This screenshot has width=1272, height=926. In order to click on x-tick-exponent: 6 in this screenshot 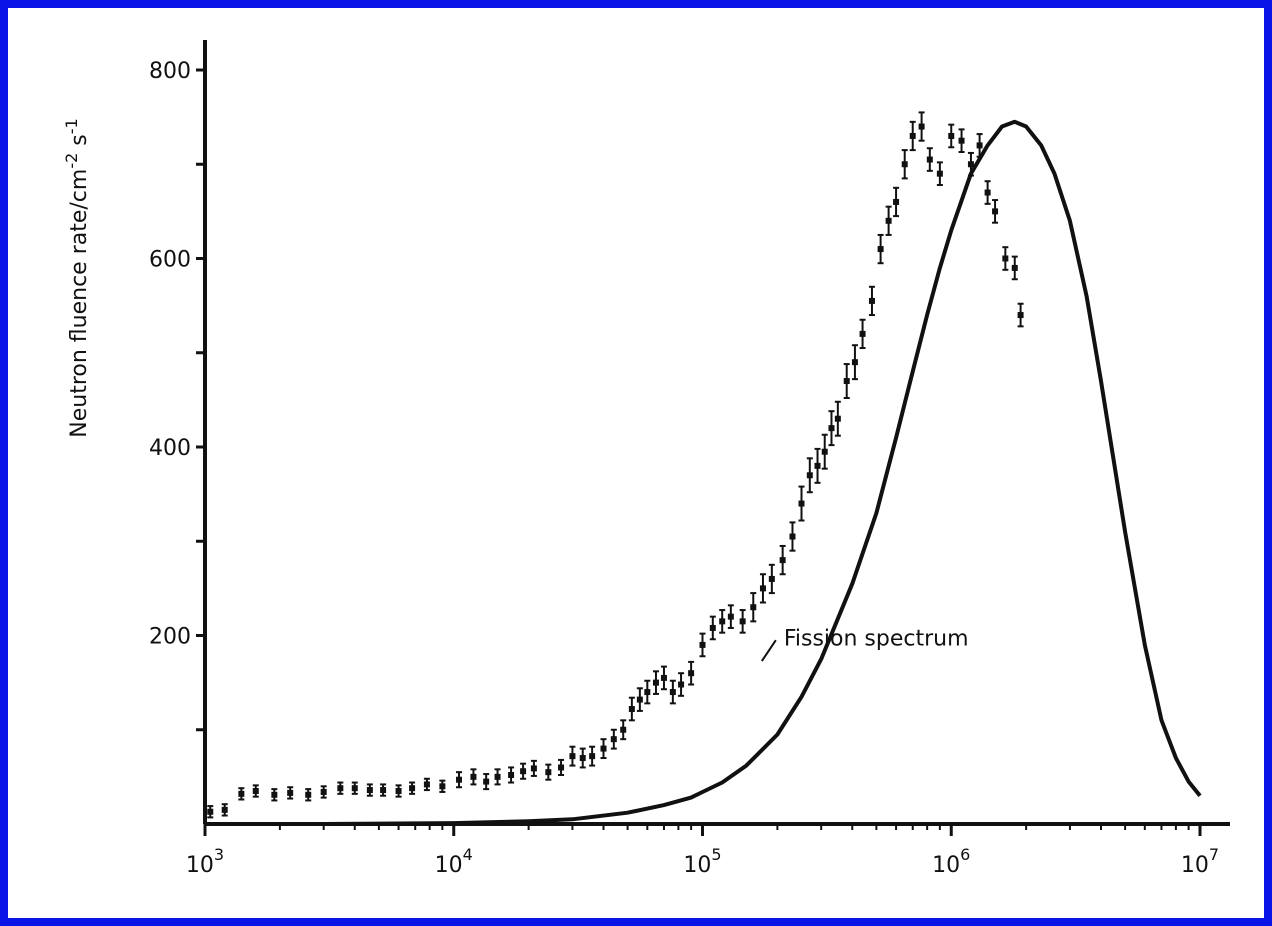, I will do `click(965, 854)`.